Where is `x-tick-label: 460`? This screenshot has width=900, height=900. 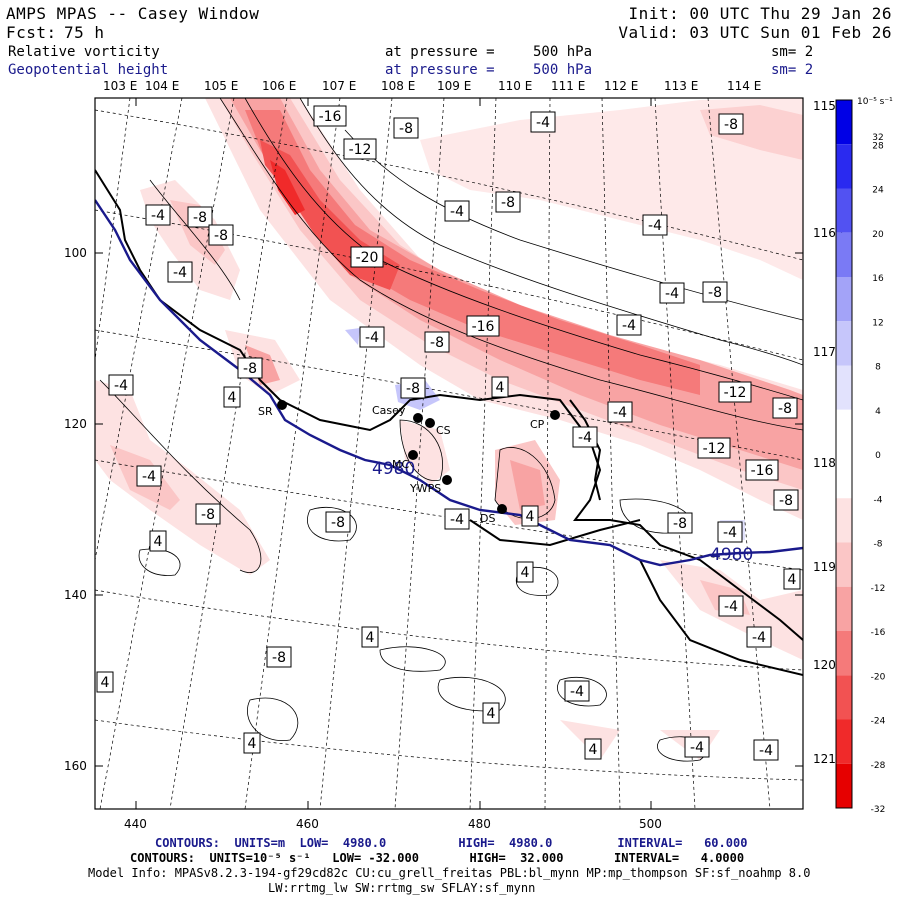 x-tick-label: 460 is located at coordinates (307, 824).